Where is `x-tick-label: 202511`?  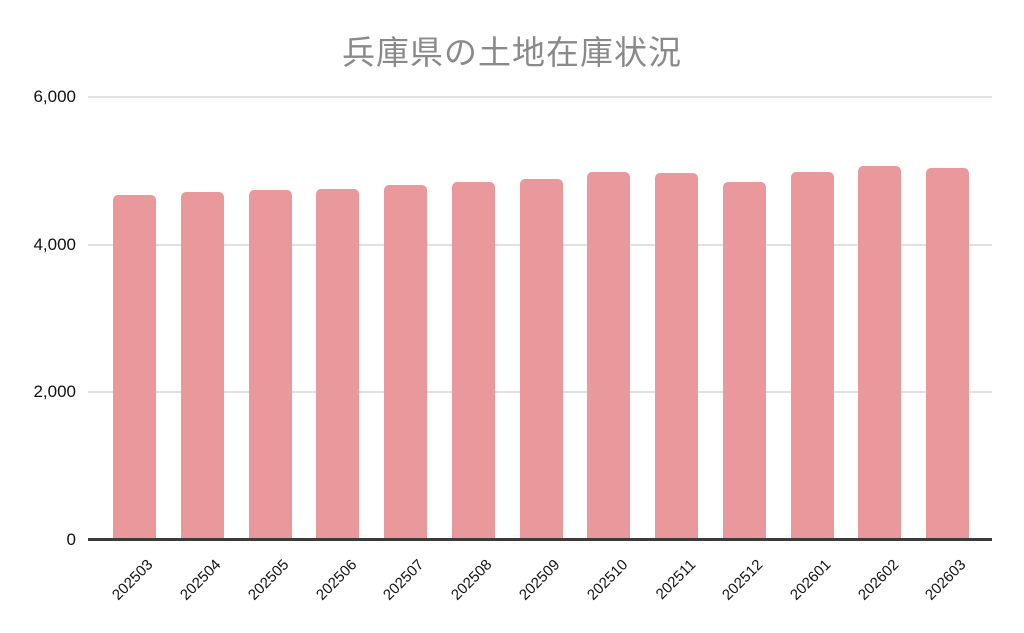
x-tick-label: 202511 is located at coordinates (675, 579).